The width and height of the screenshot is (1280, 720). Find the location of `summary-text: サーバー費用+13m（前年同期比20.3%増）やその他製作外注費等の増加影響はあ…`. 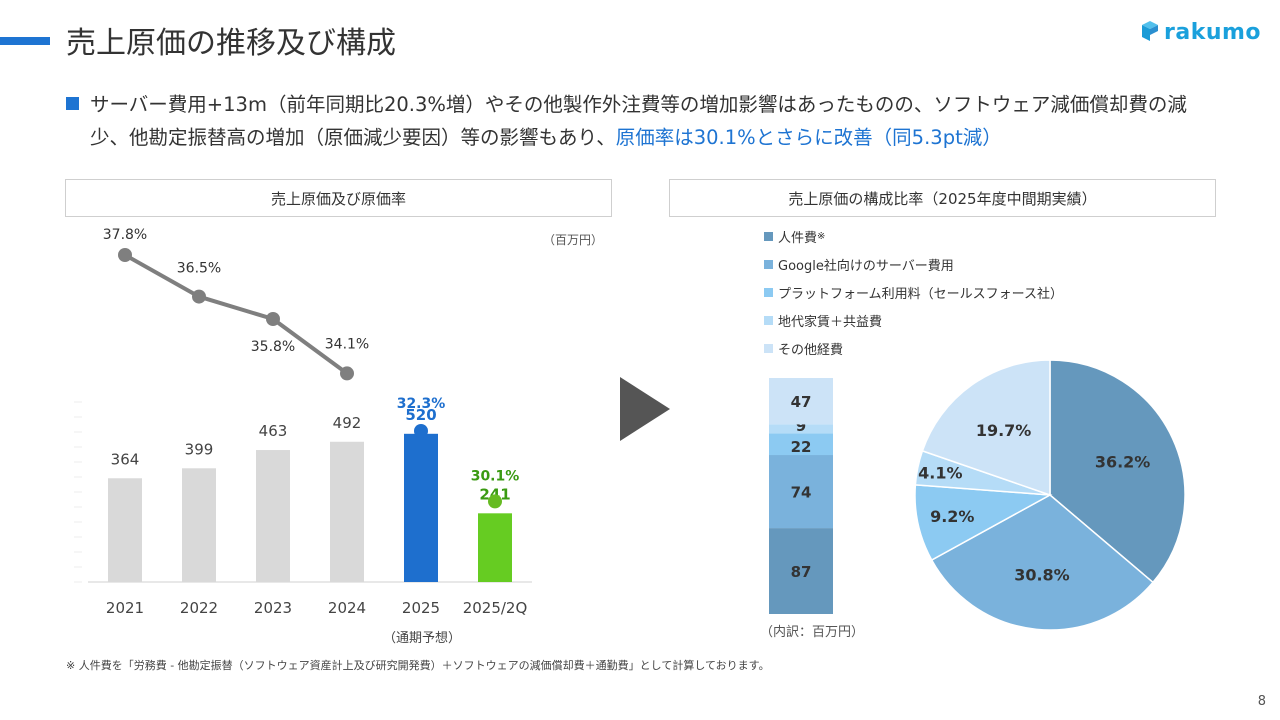

summary-text: サーバー費用+13m（前年同期比20.3%増）やその他製作外注費等の増加影響はあ… is located at coordinates (655, 121).